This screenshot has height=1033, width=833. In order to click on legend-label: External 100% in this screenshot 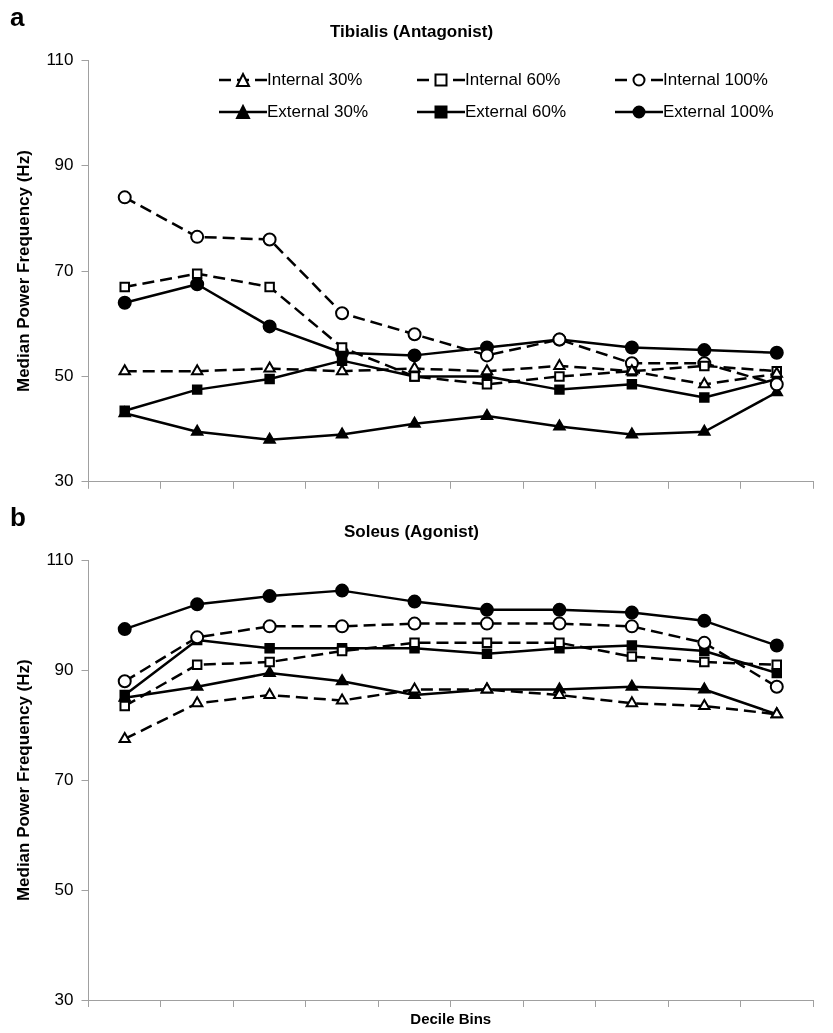, I will do `click(718, 112)`.